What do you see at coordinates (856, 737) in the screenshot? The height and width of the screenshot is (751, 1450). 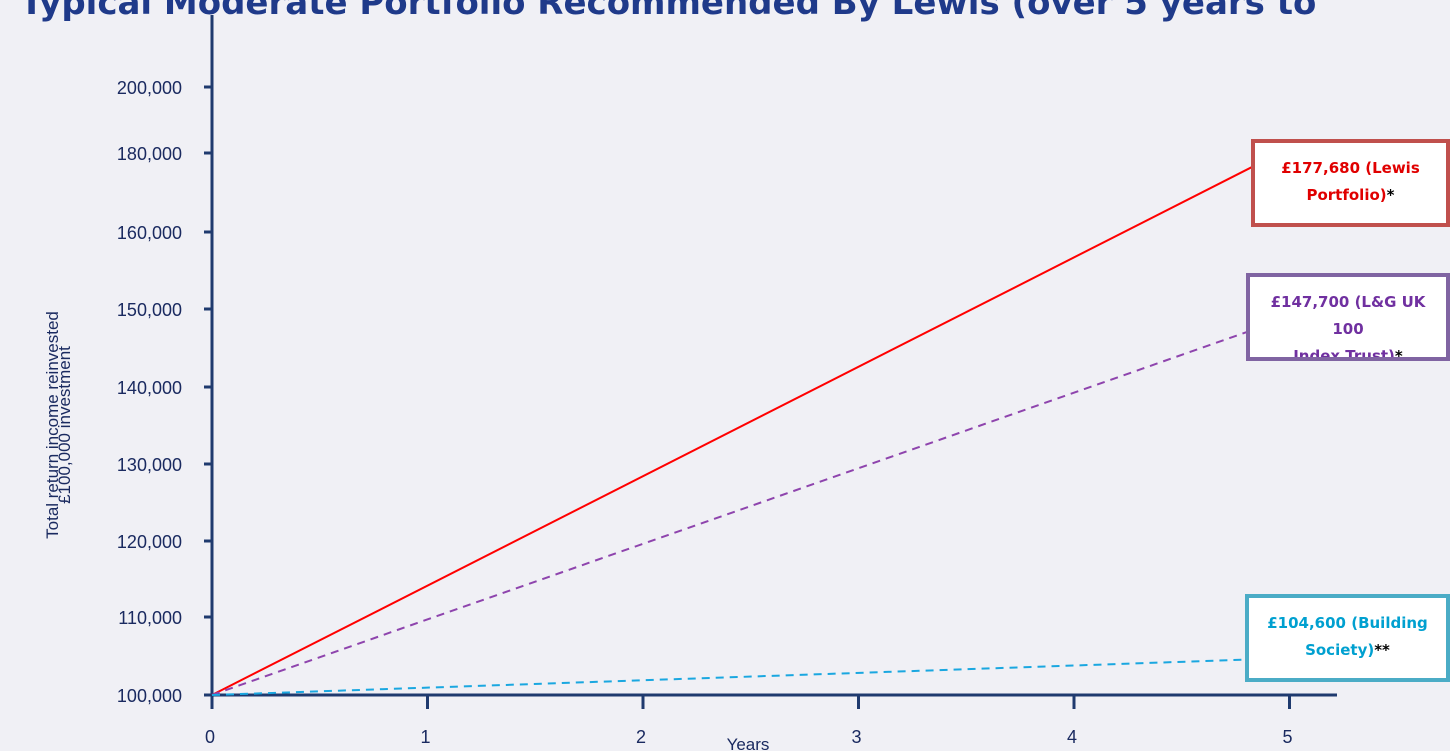 I see `x-tick-label: 3` at bounding box center [856, 737].